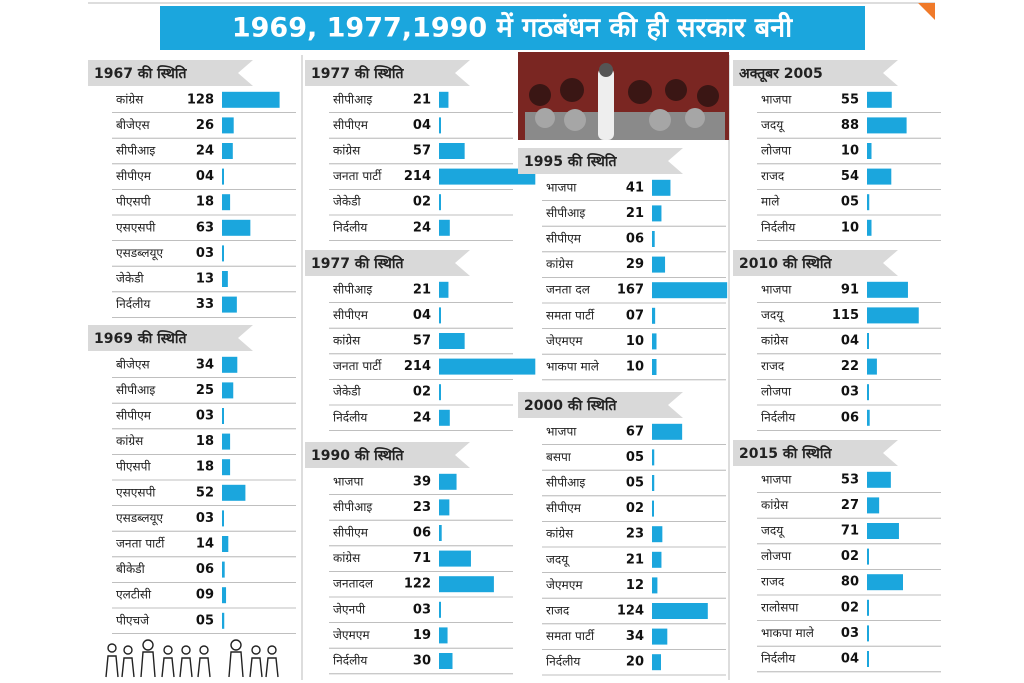  Describe the element at coordinates (136, 227) in the screenshot. I see `party-name: एसएसपी` at that location.